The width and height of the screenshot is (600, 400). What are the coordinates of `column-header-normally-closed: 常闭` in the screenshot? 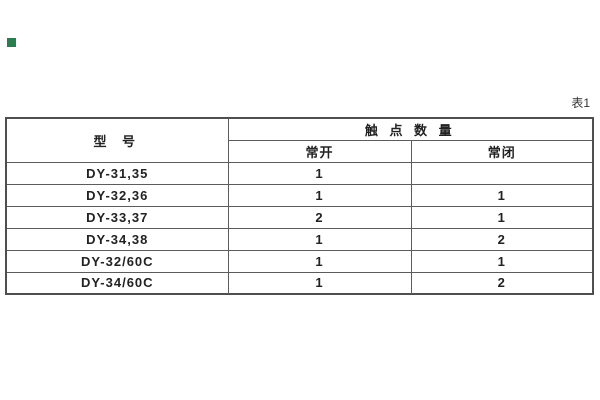 It's located at (502, 151).